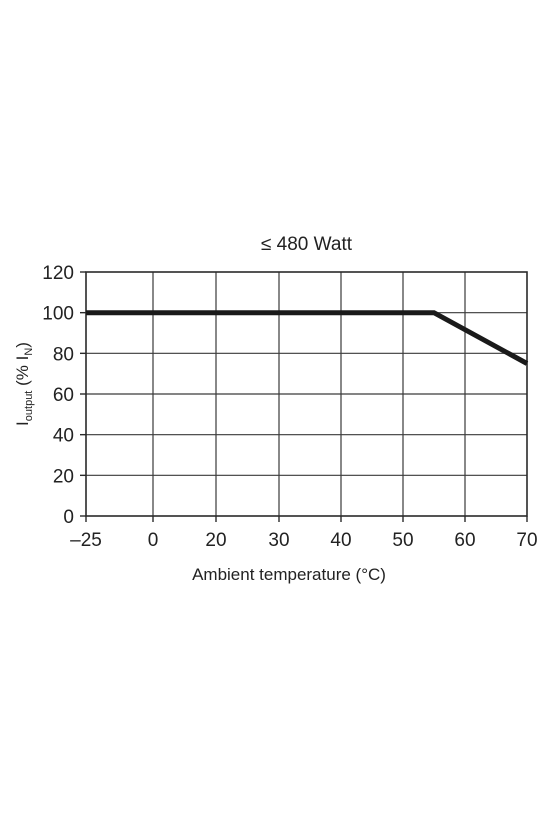  What do you see at coordinates (22, 345) in the screenshot?
I see `y-axis-label-end: )` at bounding box center [22, 345].